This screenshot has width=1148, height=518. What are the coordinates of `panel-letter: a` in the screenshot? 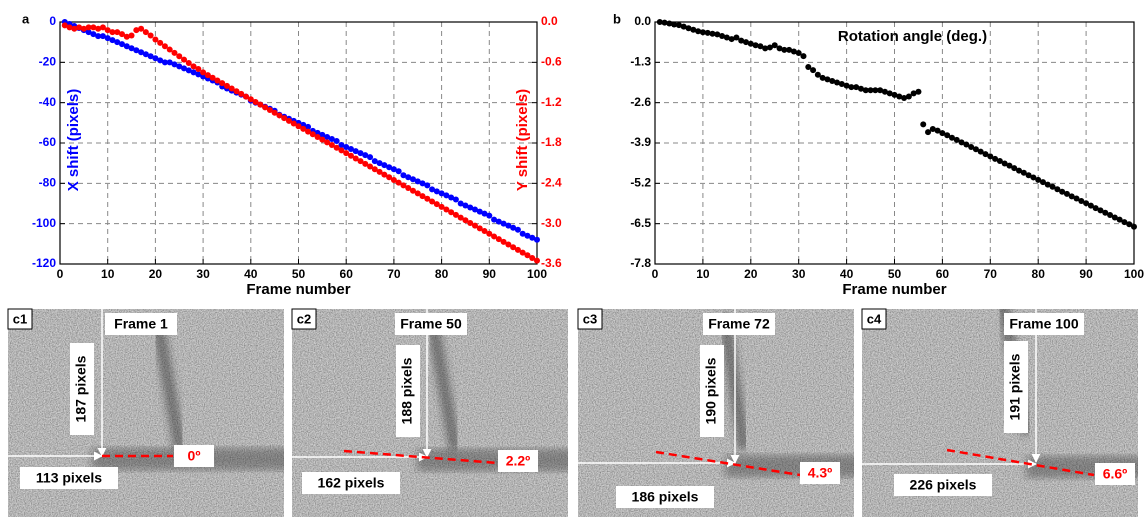 It's located at (26, 18).